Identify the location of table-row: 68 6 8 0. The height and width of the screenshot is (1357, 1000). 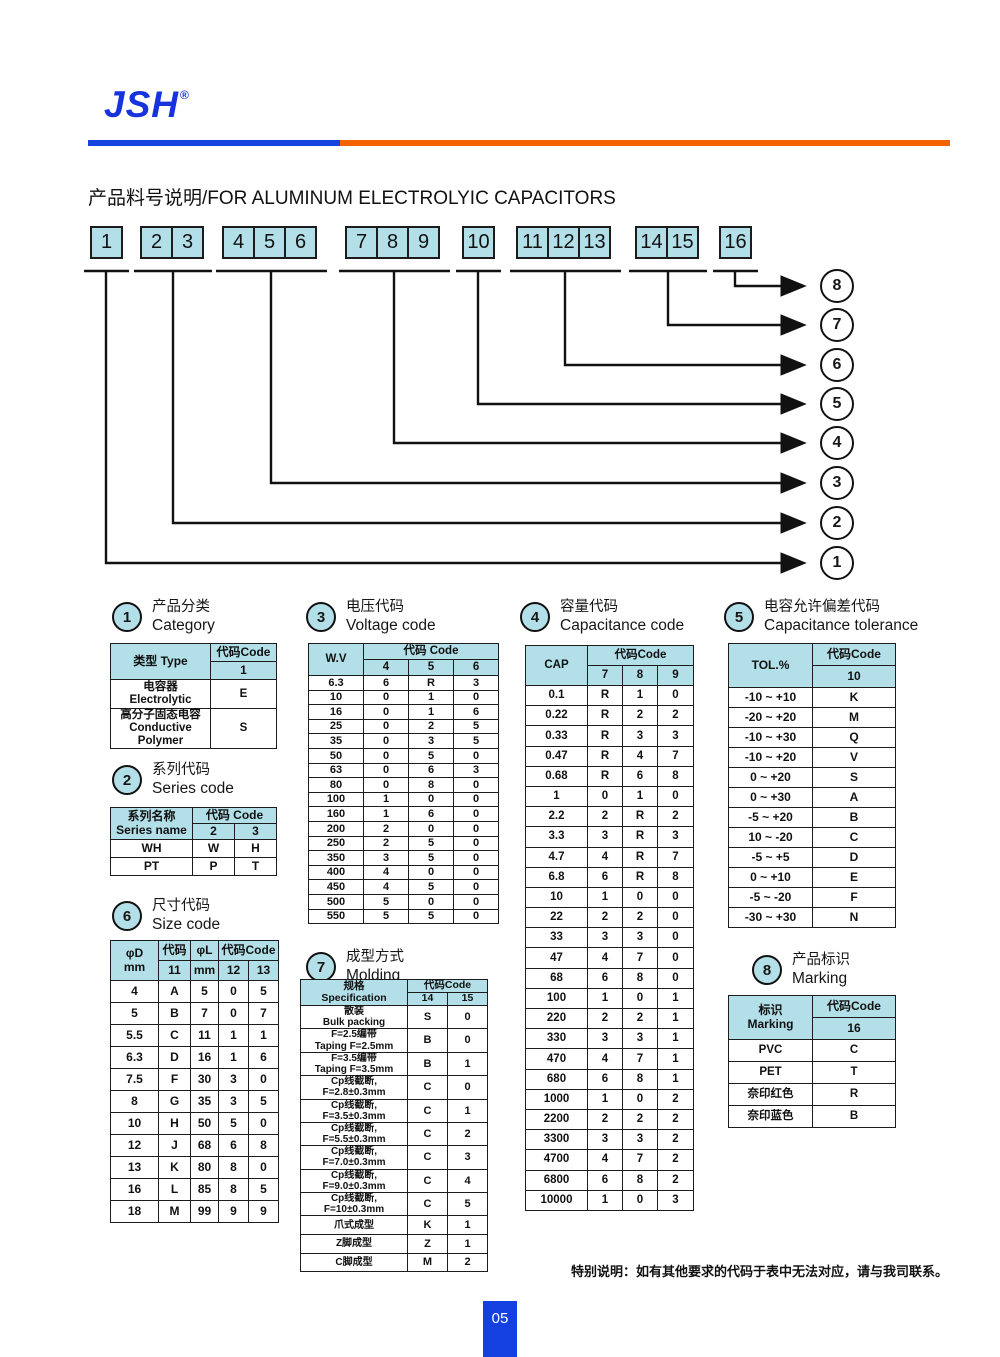
(610, 978).